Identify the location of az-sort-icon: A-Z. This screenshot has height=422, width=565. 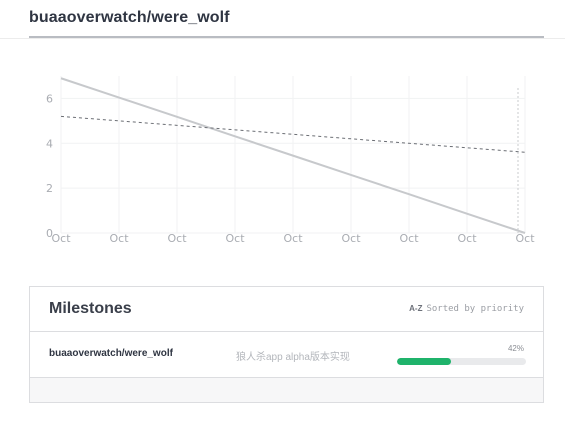
(416, 308).